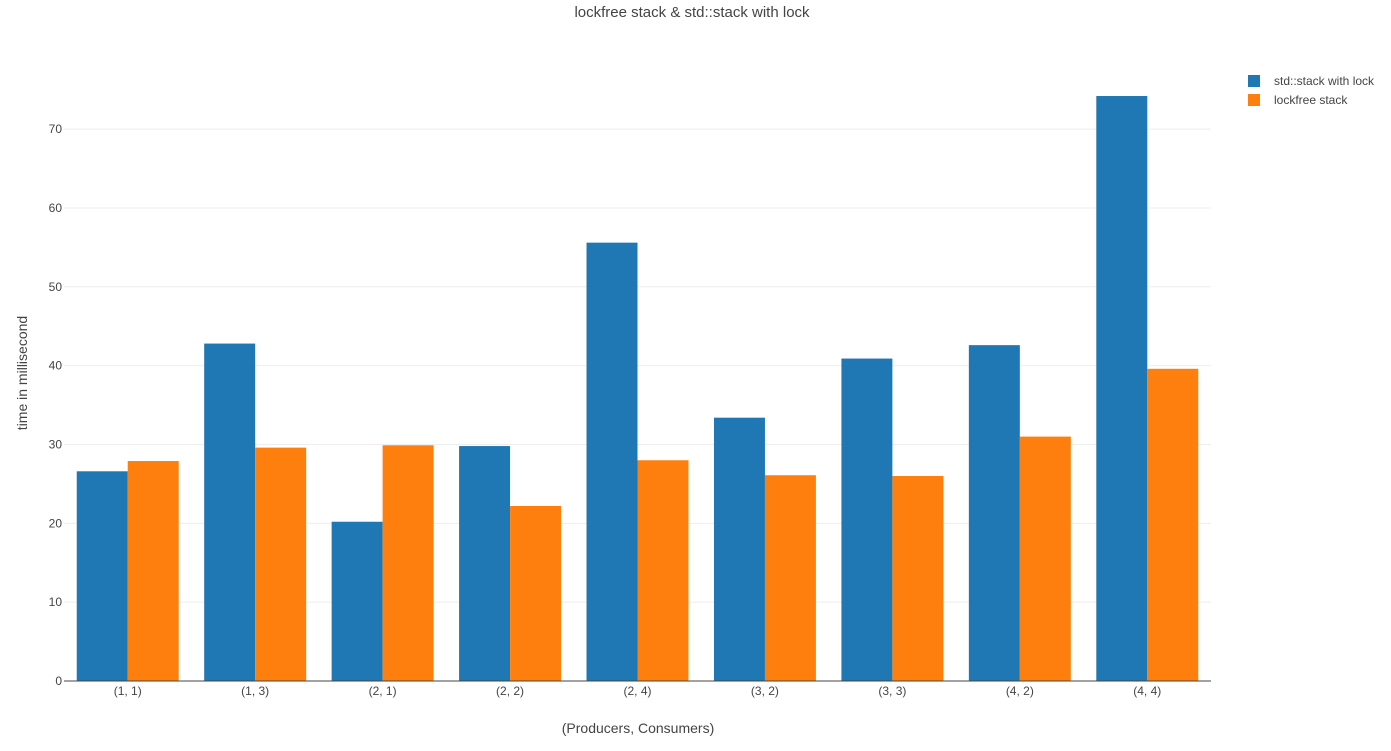  What do you see at coordinates (56, 405) in the screenshot?
I see `y-tick-labels: 0 10 20 30 40 50 60 70` at bounding box center [56, 405].